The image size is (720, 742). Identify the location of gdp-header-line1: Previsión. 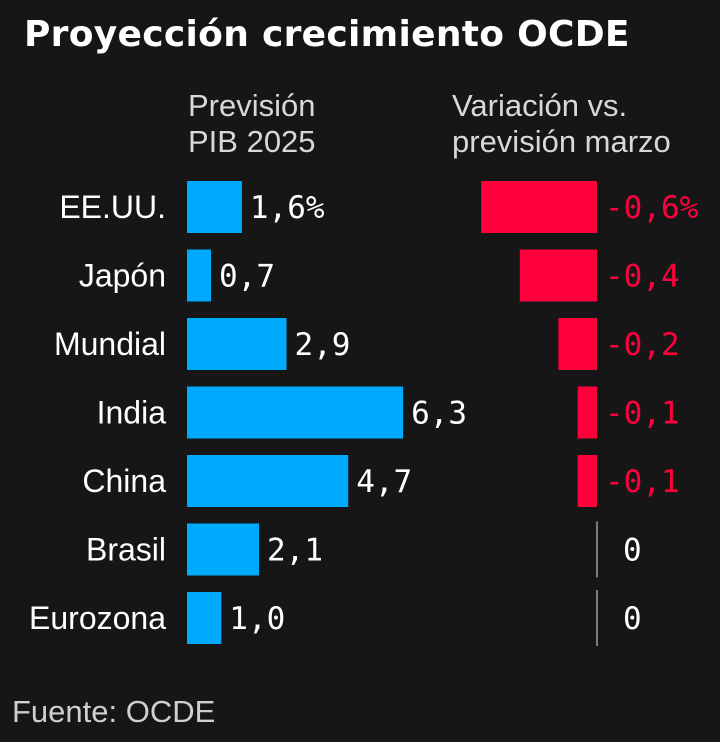
(252, 105).